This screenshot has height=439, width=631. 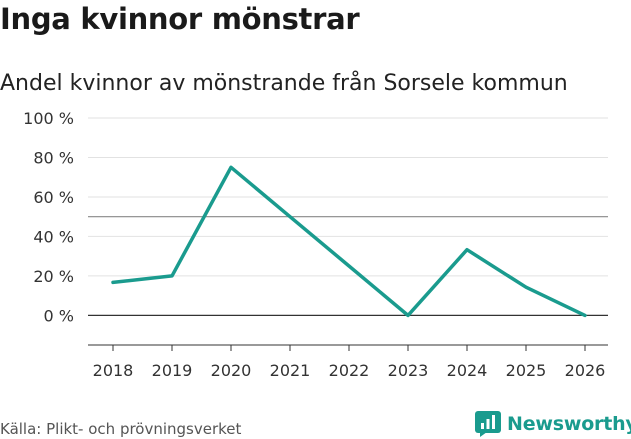 I want to click on source-credit: Källa: Plikt- och prövningsverket, so click(x=121, y=429).